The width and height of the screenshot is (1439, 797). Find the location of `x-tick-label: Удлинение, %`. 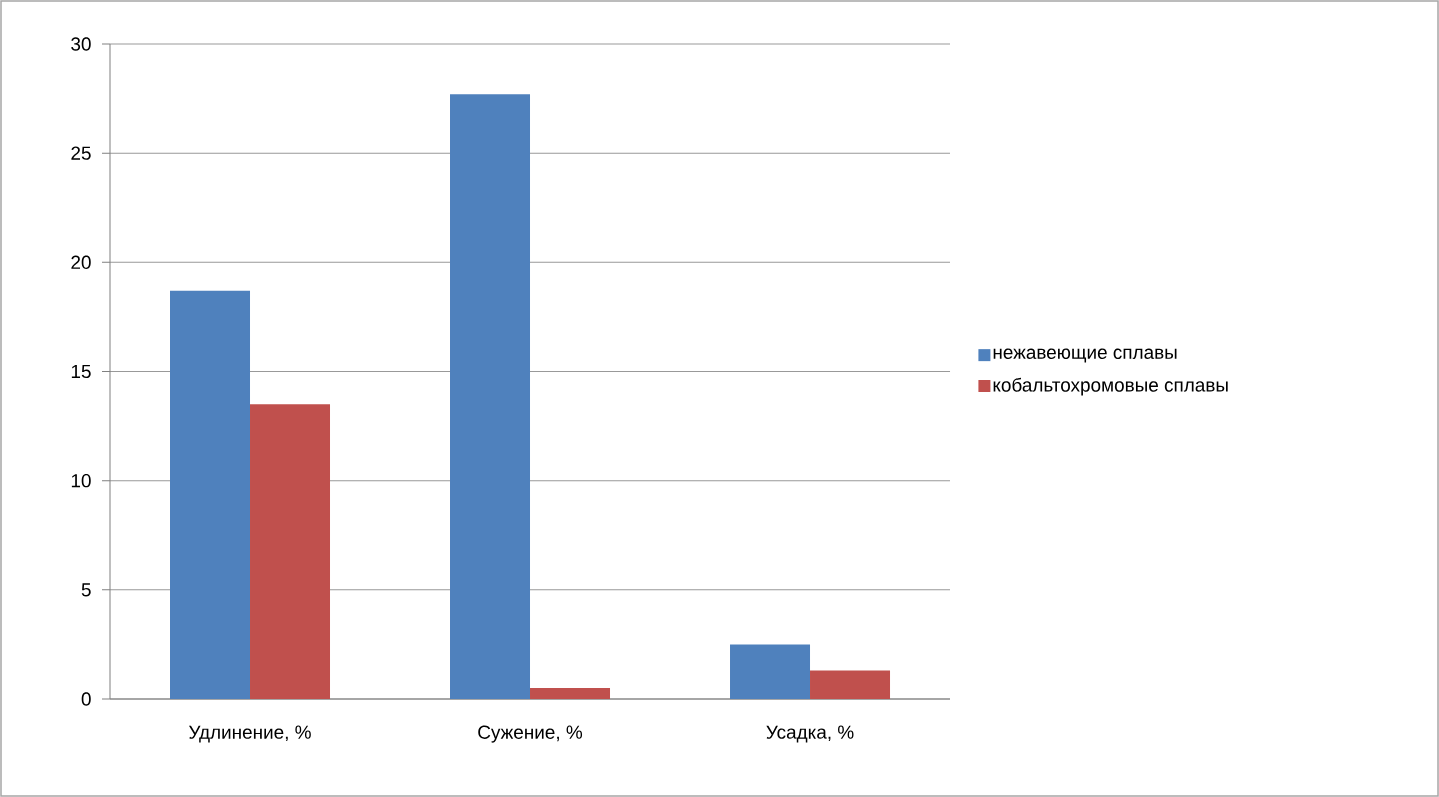

x-tick-label: Удлинение, % is located at coordinates (249, 734).